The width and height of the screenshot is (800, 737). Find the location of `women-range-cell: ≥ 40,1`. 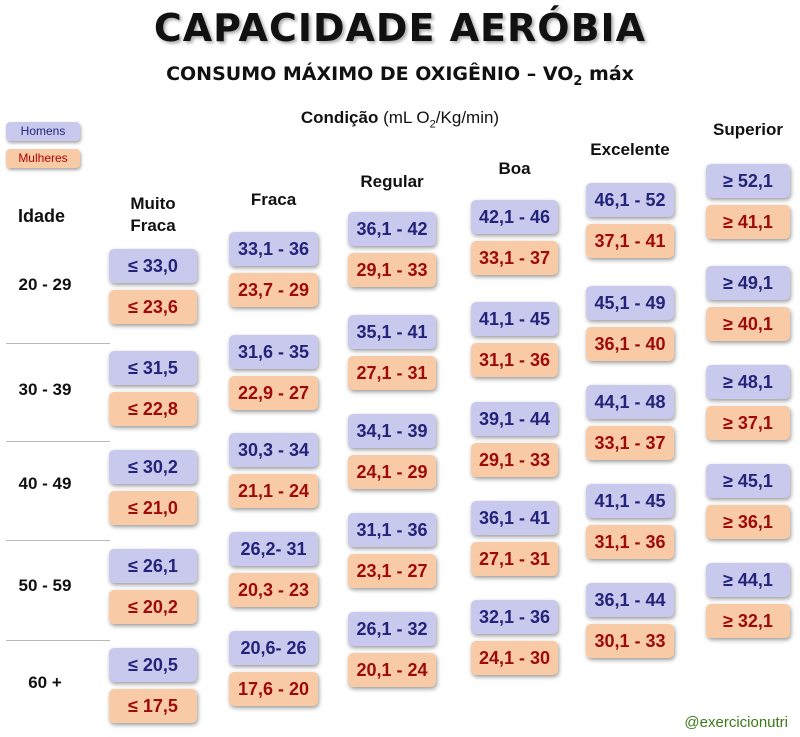

women-range-cell: ≥ 40,1 is located at coordinates (748, 324).